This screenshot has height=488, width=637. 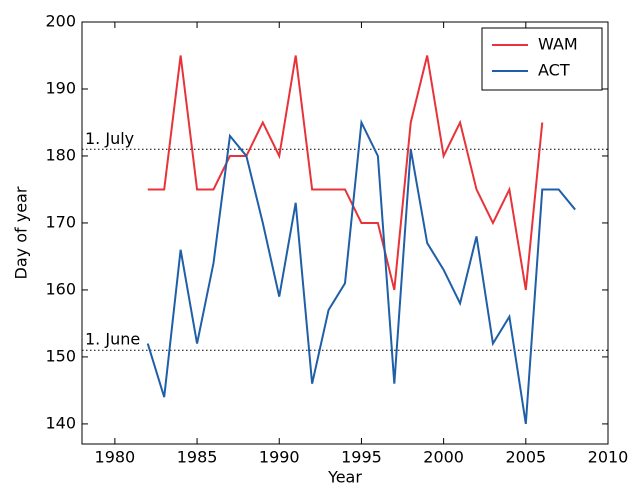 What do you see at coordinates (60, 288) in the screenshot?
I see `y-tick-label: 160` at bounding box center [60, 288].